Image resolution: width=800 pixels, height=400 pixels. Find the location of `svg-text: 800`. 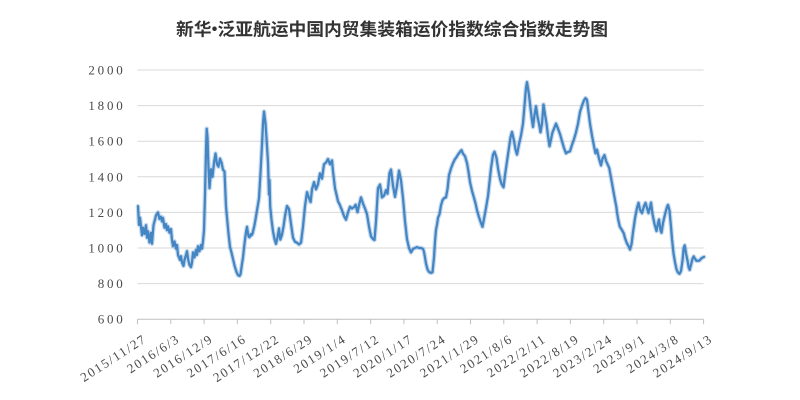

svg-text: 800 is located at coordinates (112, 283).